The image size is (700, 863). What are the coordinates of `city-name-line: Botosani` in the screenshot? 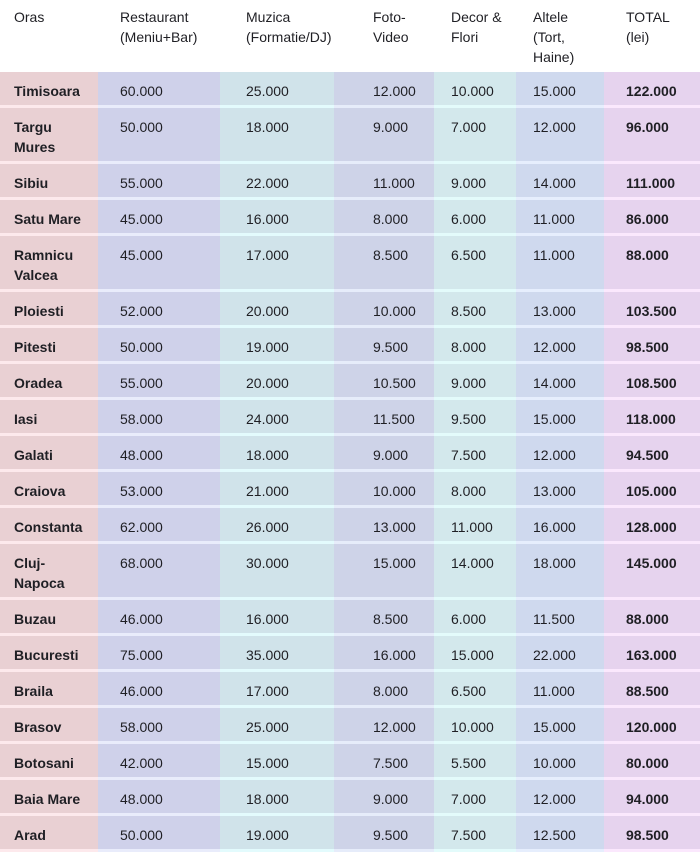 It's located at (44, 763).